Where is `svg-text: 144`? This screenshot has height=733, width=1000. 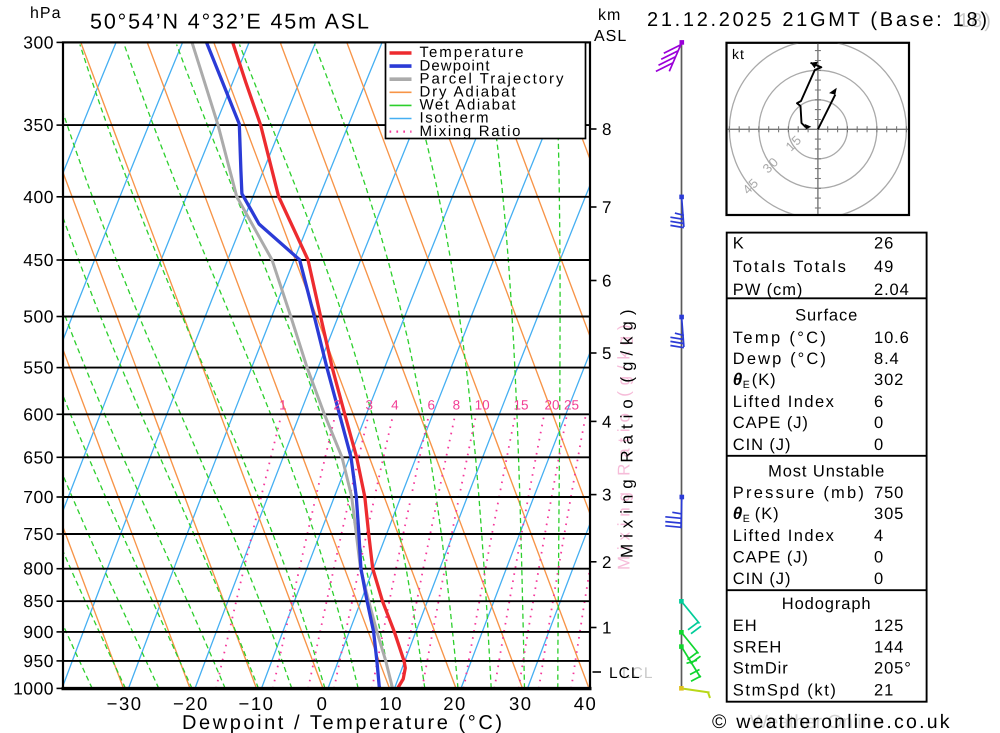 svg-text: 144 is located at coordinates (889, 647).